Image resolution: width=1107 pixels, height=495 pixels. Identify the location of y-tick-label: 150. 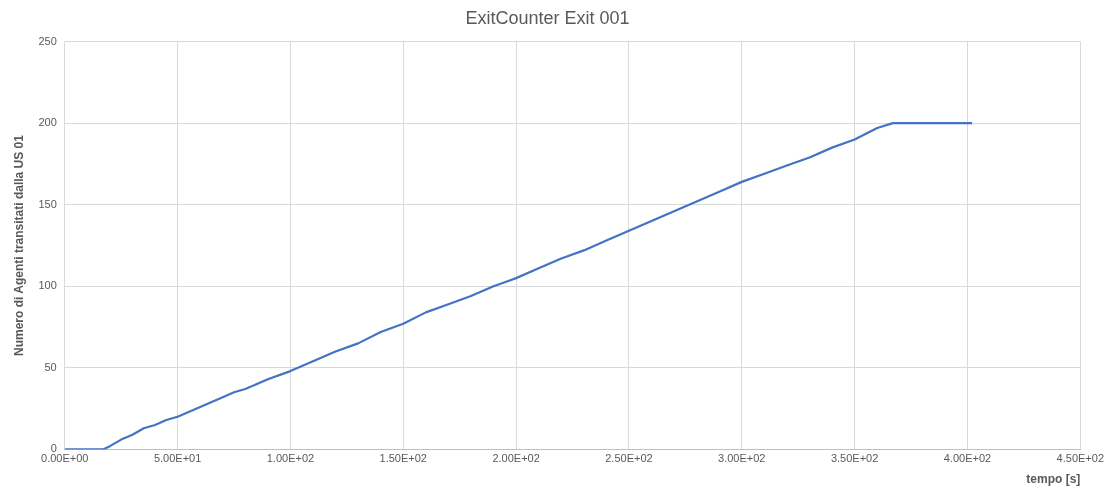
(47, 203).